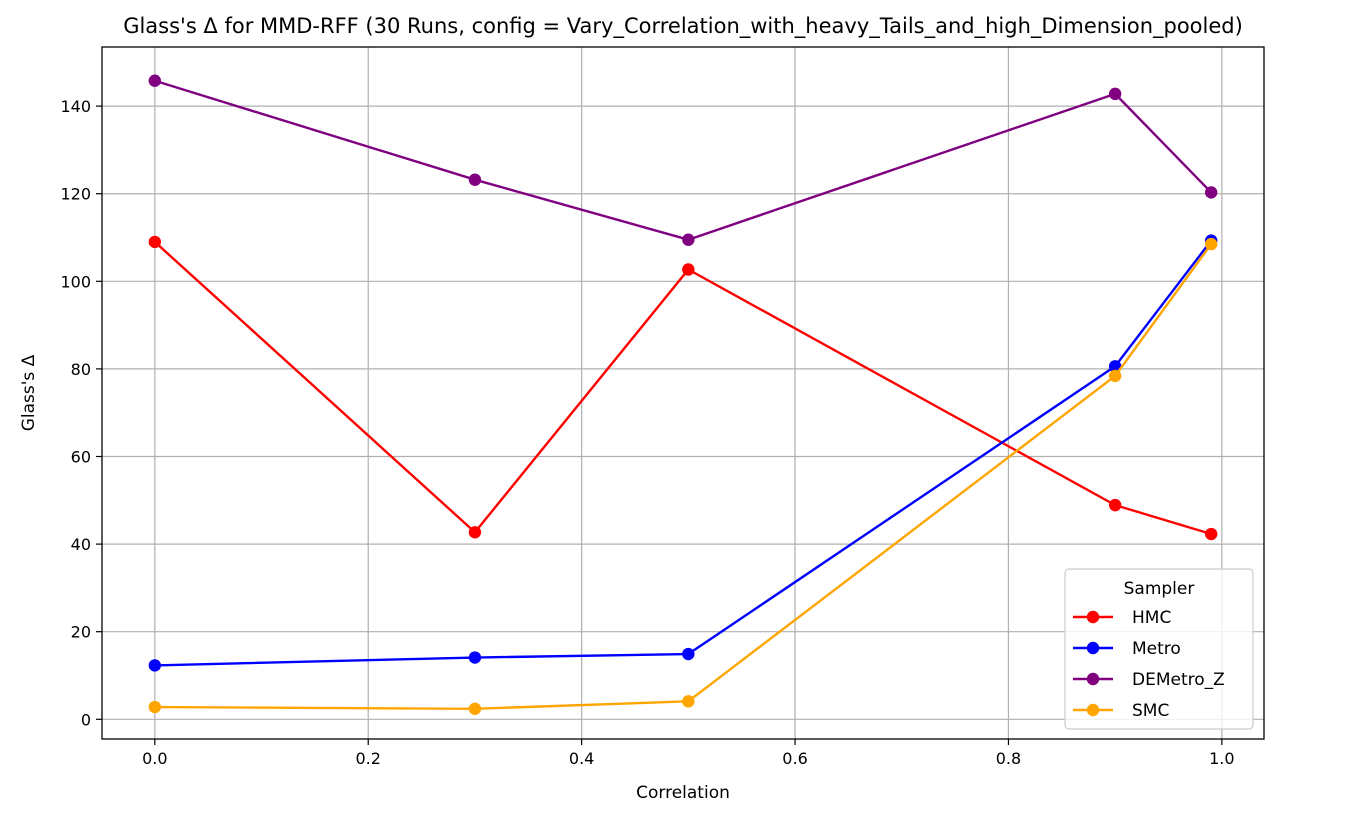 The height and width of the screenshot is (817, 1365). I want to click on legend: Sampler HMC Metro DEMetro_Z SMC, so click(1159, 649).